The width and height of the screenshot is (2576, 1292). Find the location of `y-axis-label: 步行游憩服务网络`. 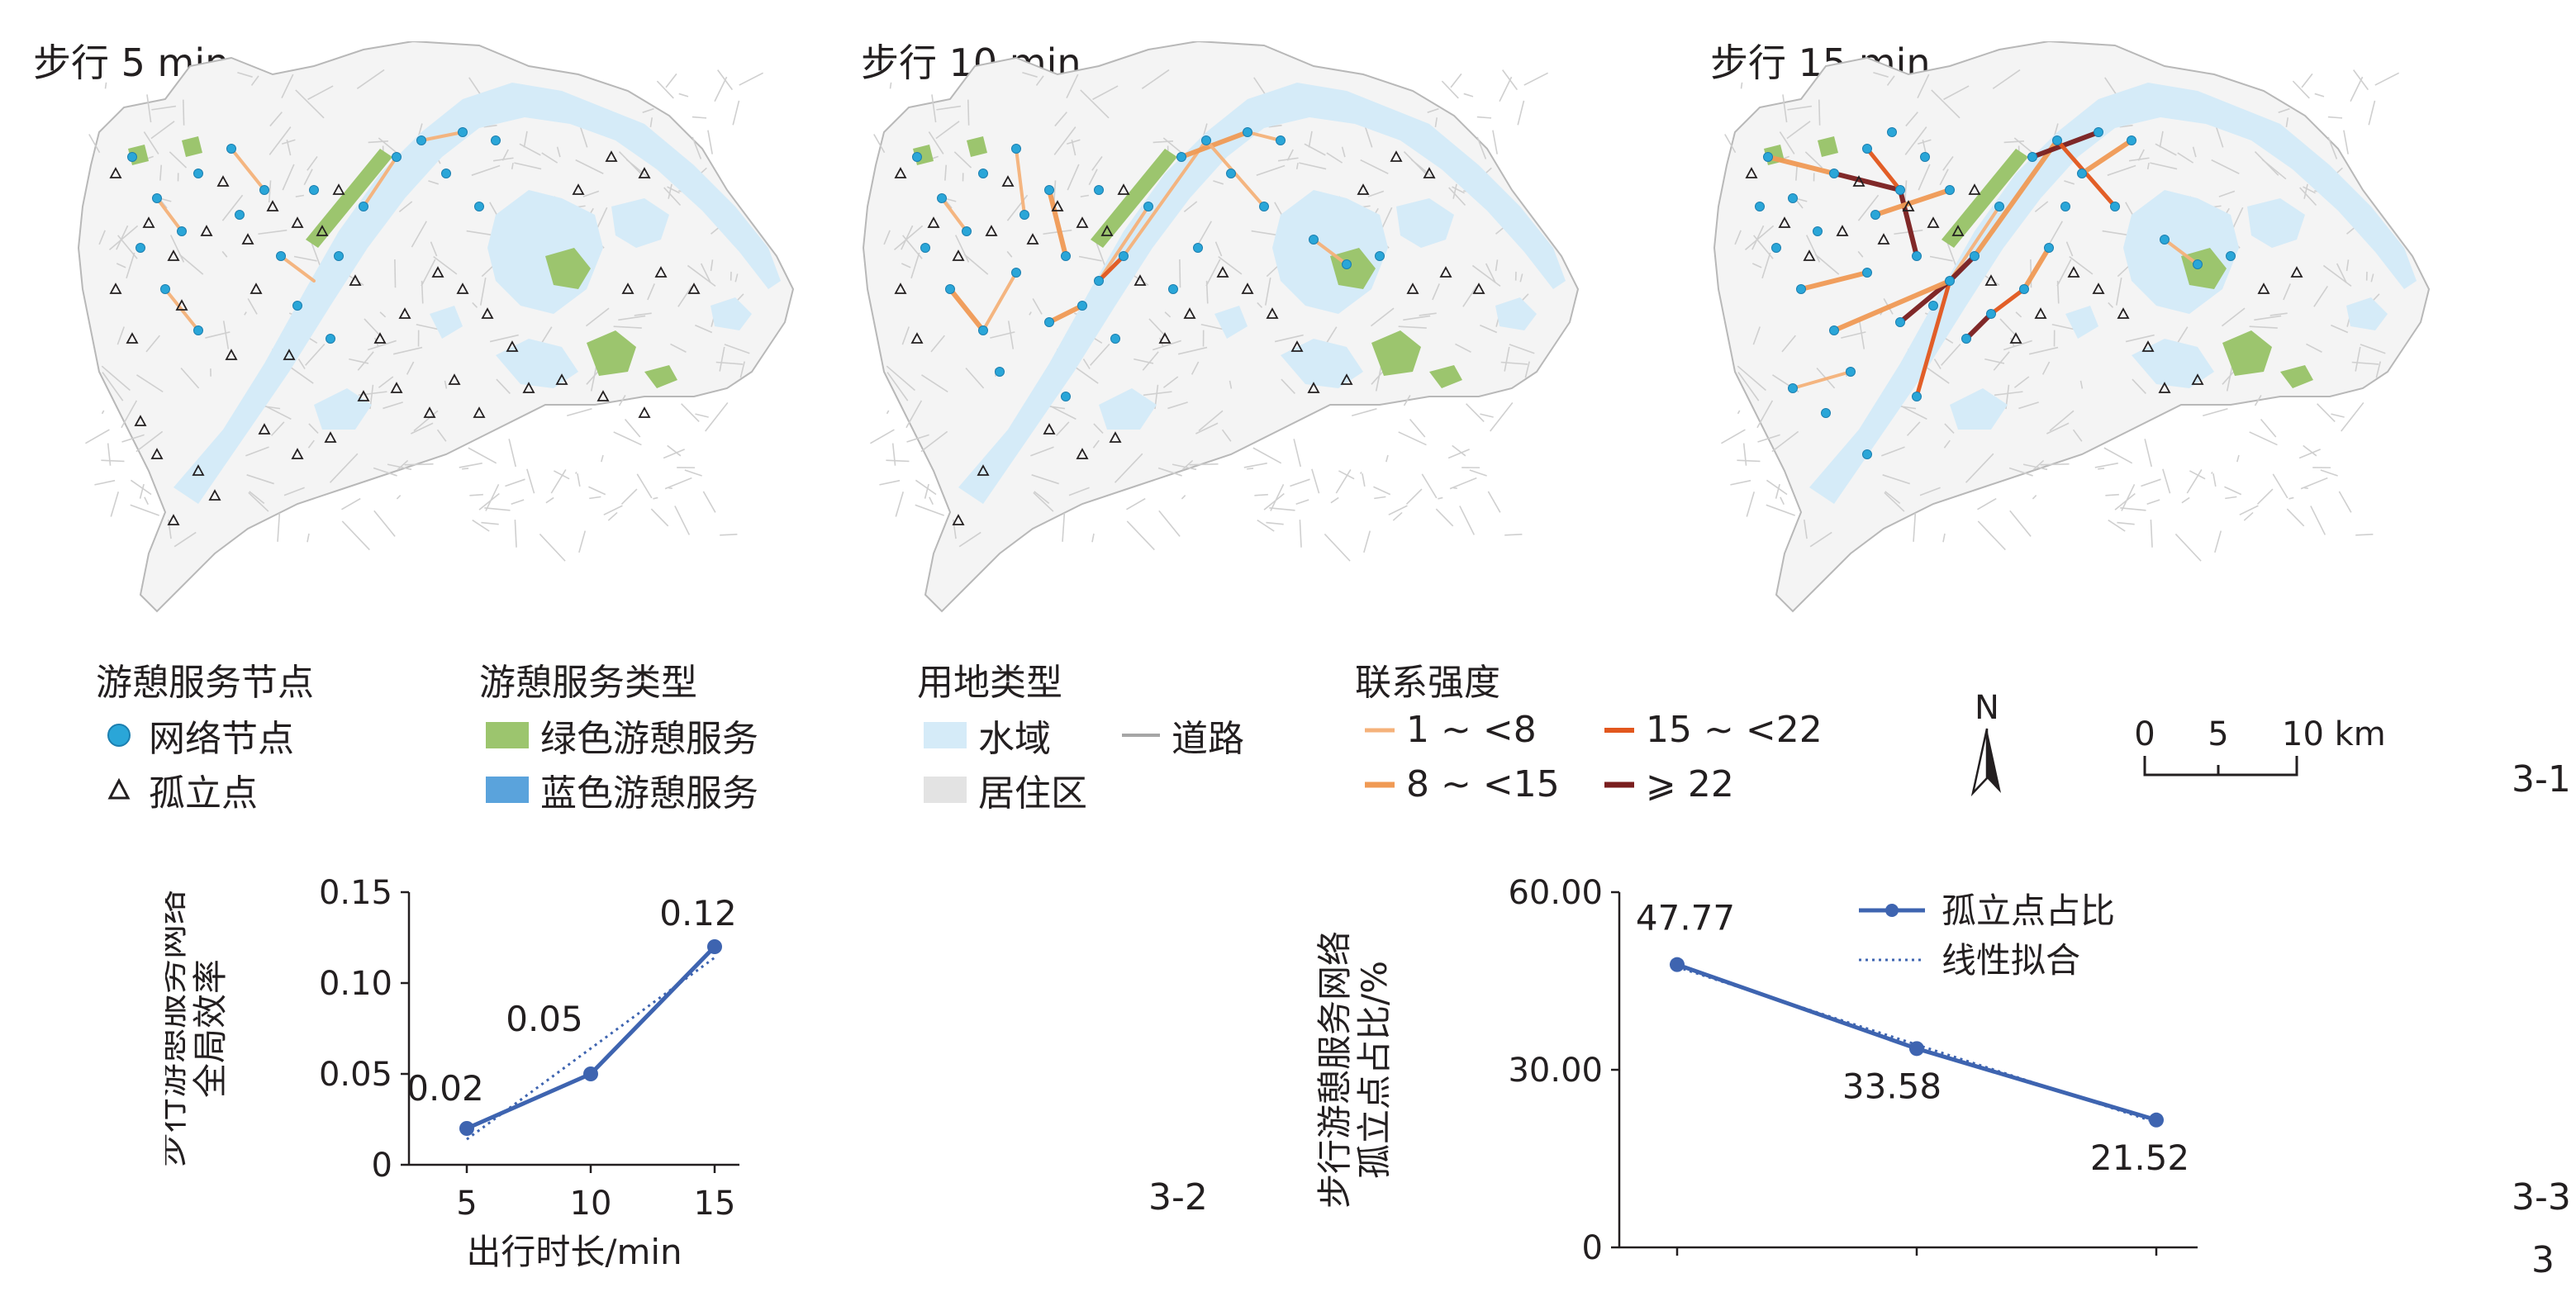

y-axis-label: 步行游憩服务网络 is located at coordinates (1334, 1070).